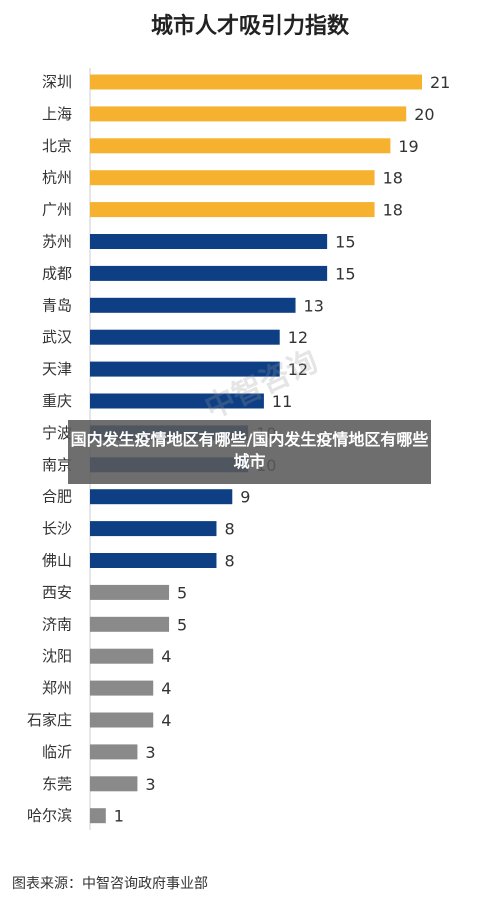 This screenshot has width=500, height=905. I want to click on value-label: 1, so click(119, 816).